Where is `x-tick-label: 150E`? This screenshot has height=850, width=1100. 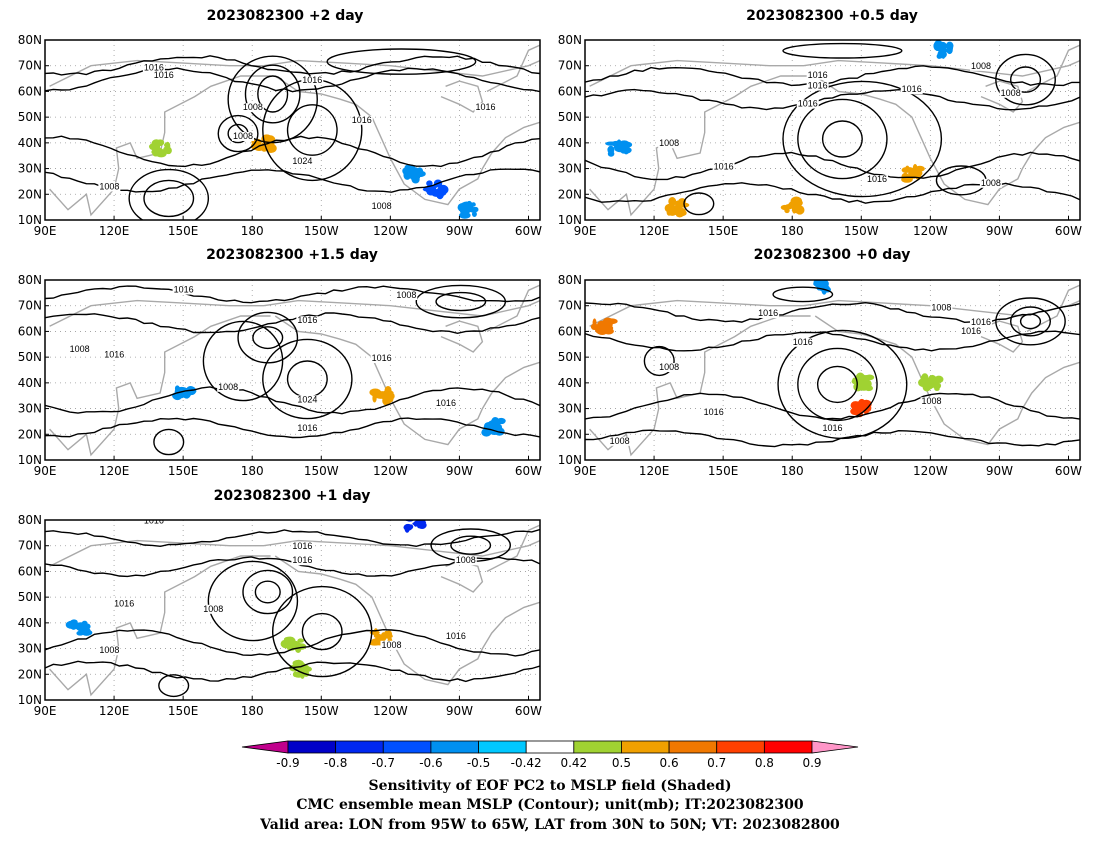
x-tick-label: 150E is located at coordinates (183, 231).